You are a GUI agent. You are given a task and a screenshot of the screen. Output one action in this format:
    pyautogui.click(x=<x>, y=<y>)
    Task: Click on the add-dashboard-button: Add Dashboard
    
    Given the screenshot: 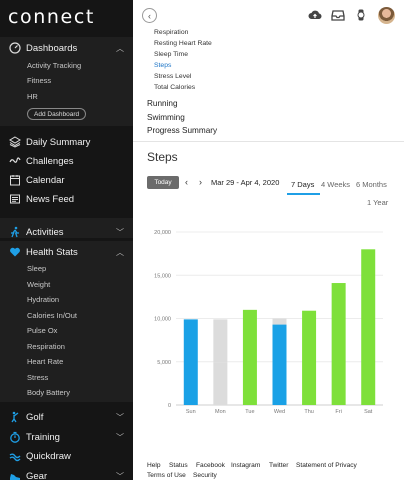 What is the action you would take?
    pyautogui.click(x=57, y=114)
    